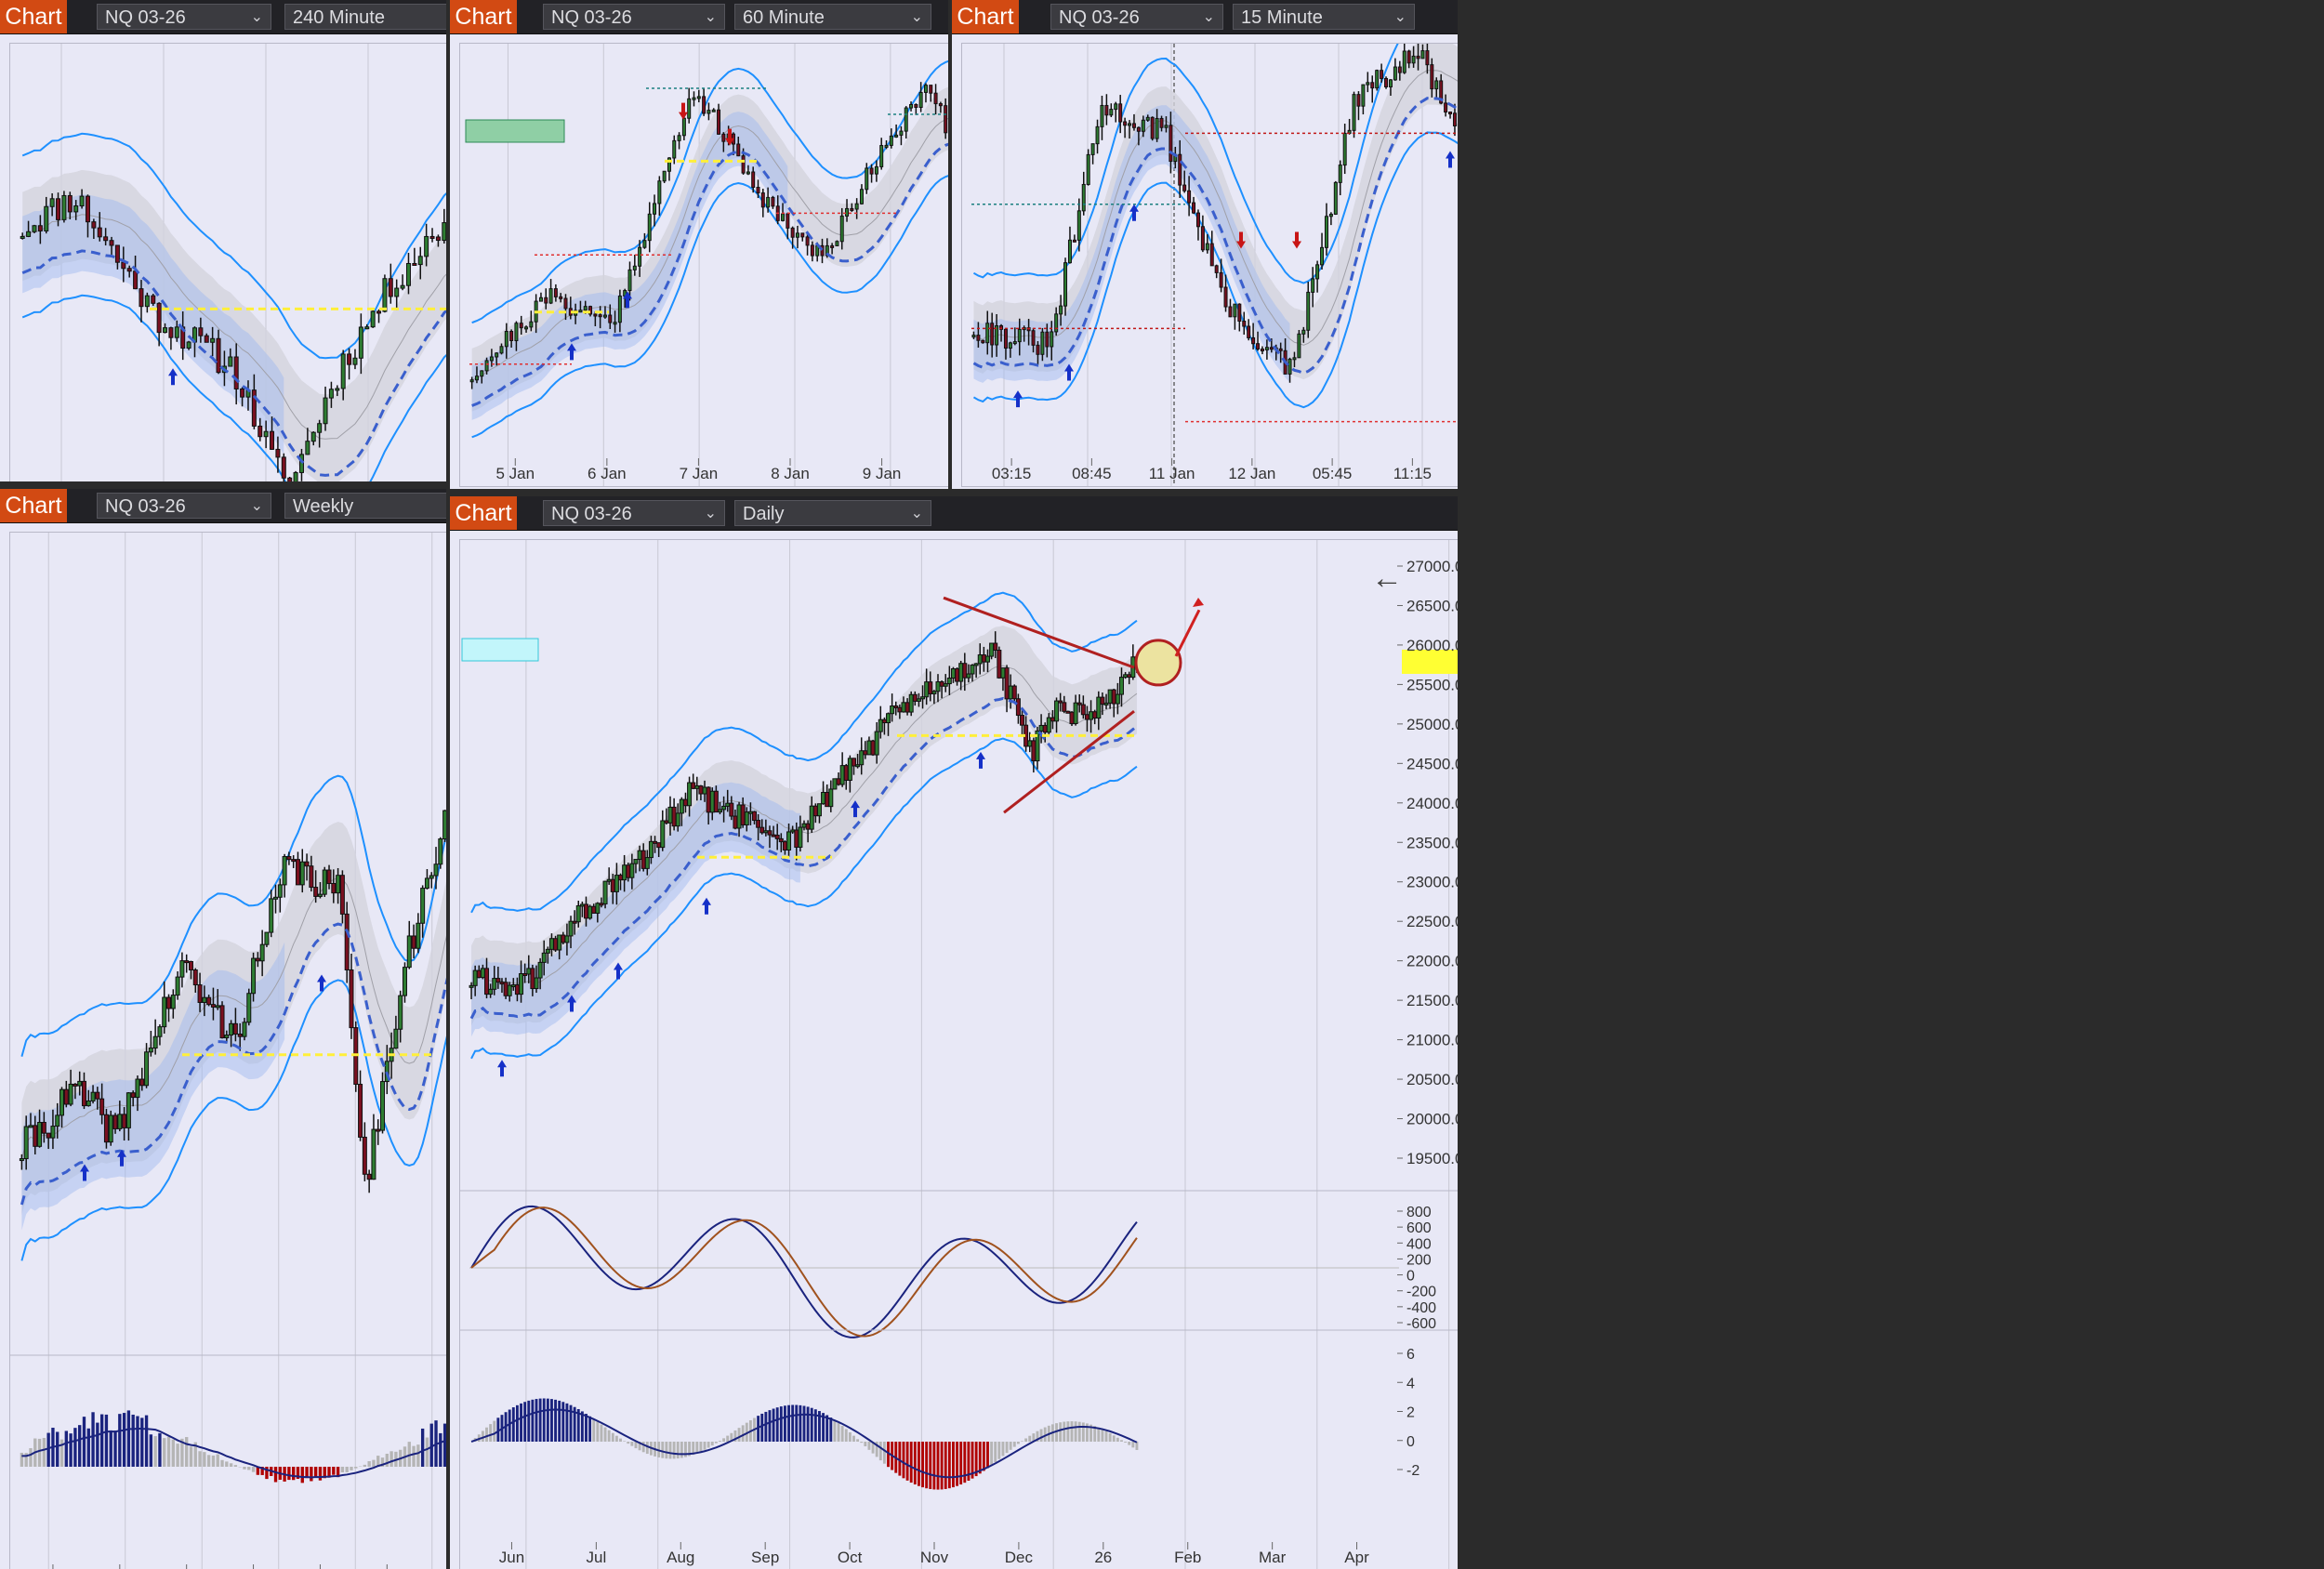 Image resolution: width=2324 pixels, height=1569 pixels. Describe the element at coordinates (1324, 17) in the screenshot. I see `interval-selector: 15 Minute ⌄` at that location.